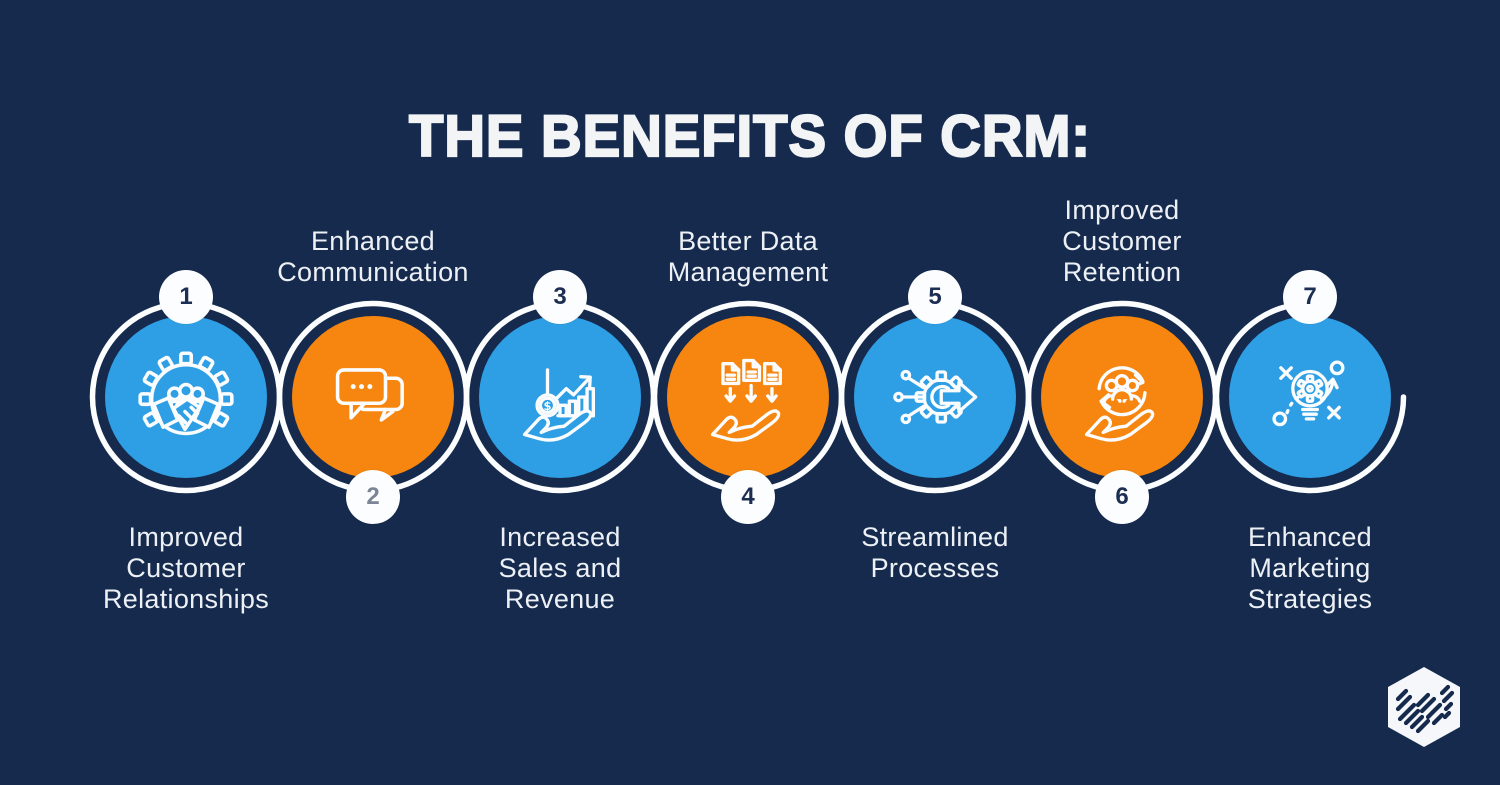 This screenshot has width=1500, height=785. Describe the element at coordinates (935, 552) in the screenshot. I see `benefit-label: Streamlined Processes` at that location.